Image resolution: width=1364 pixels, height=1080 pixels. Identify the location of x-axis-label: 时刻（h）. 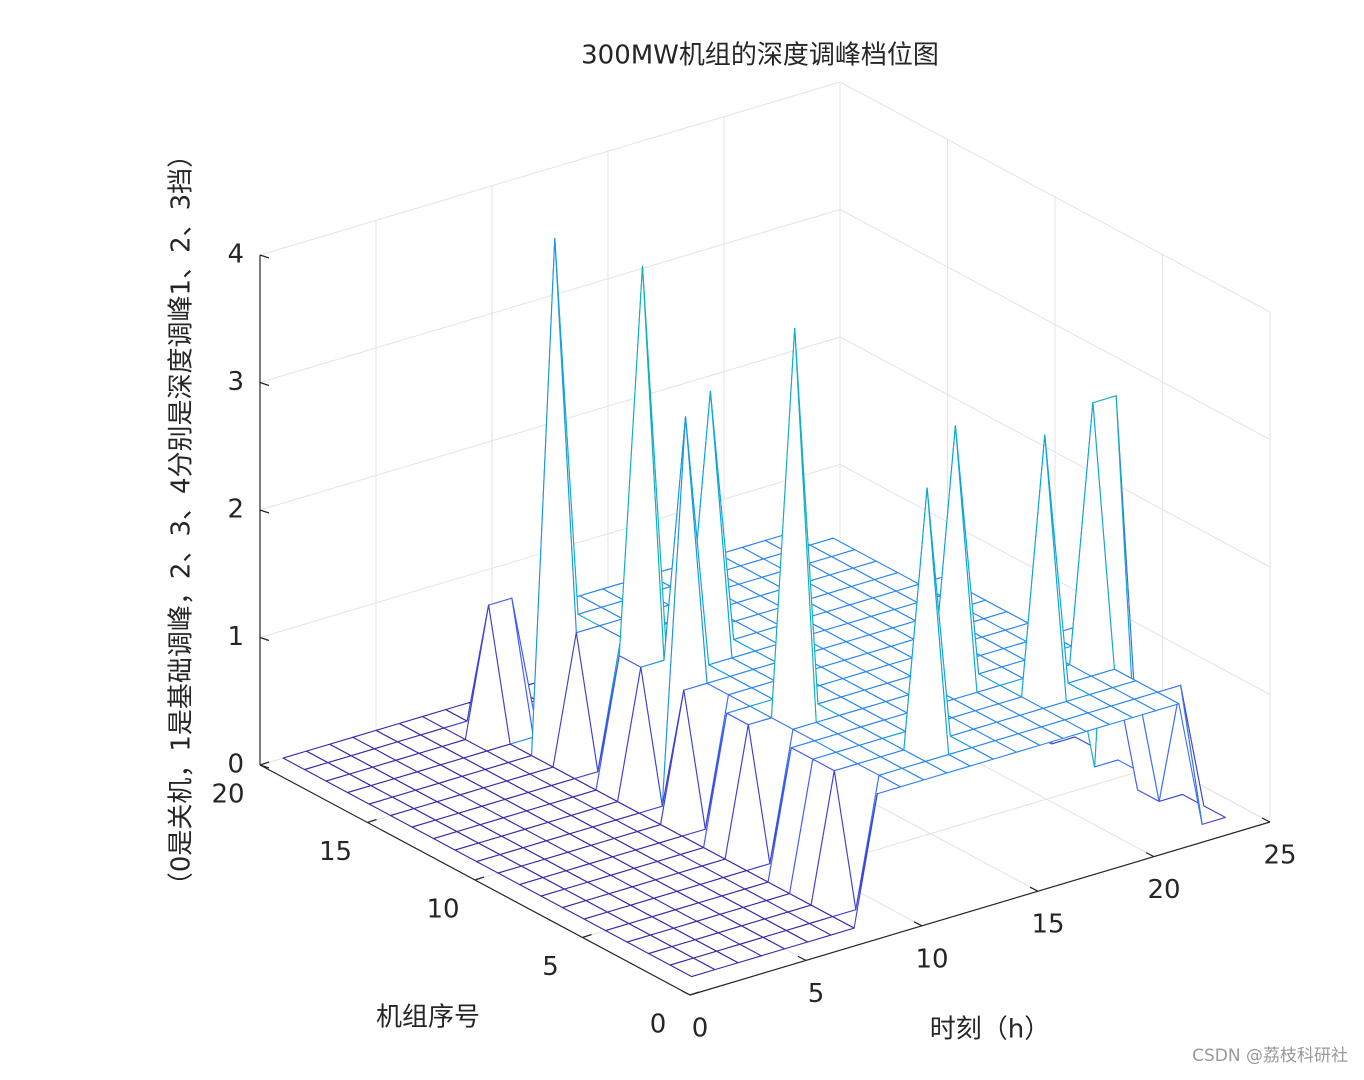
(990, 1030).